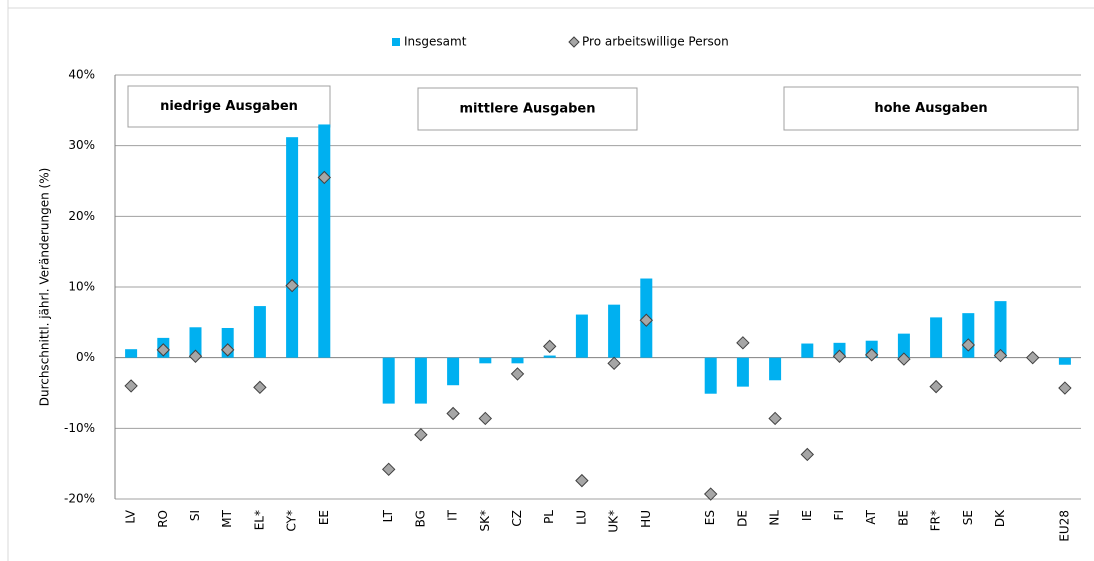 This screenshot has height=561, width=1094. I want to click on x-tick-label: EL*, so click(259, 520).